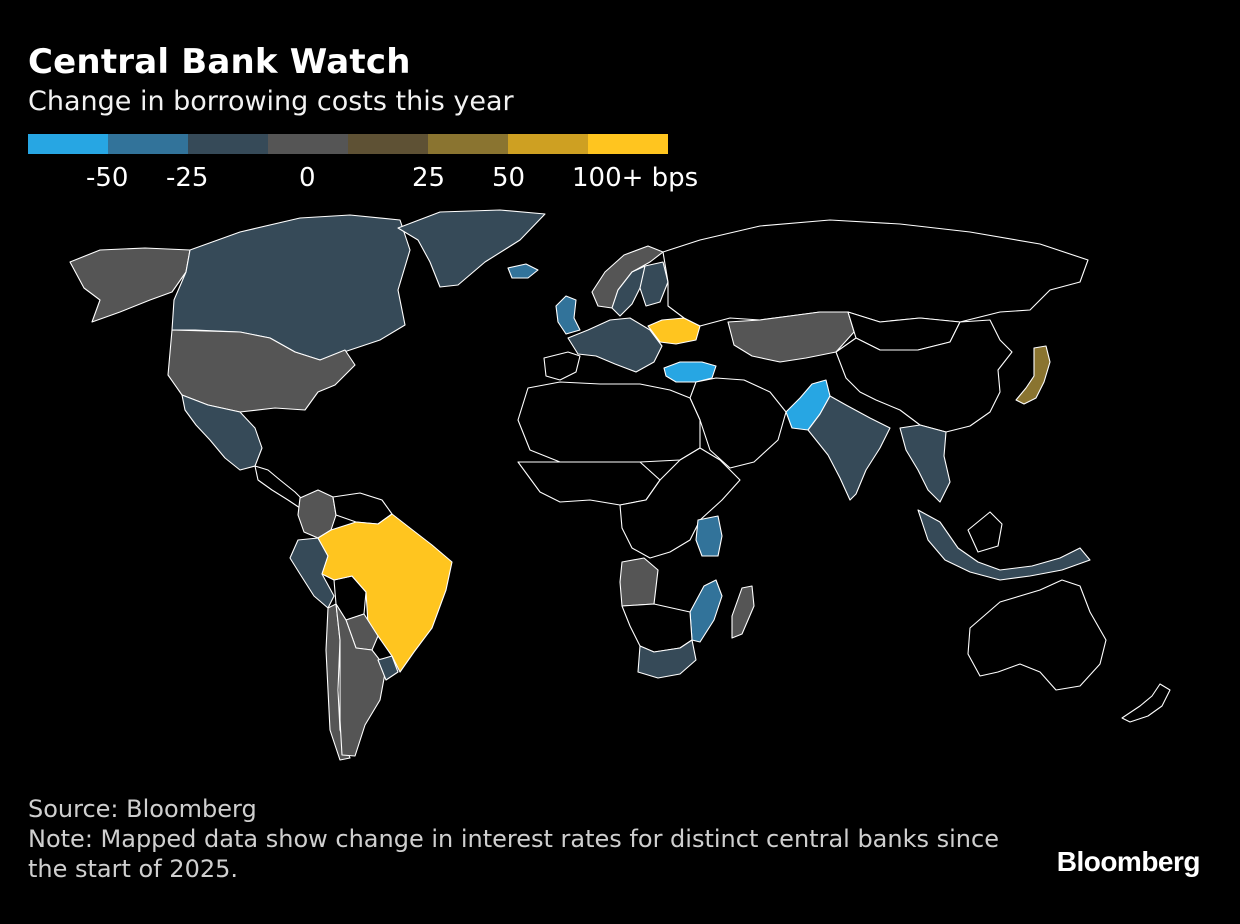 This screenshot has height=924, width=1240. What do you see at coordinates (680, 503) in the screenshot?
I see `region-central-africa` at bounding box center [680, 503].